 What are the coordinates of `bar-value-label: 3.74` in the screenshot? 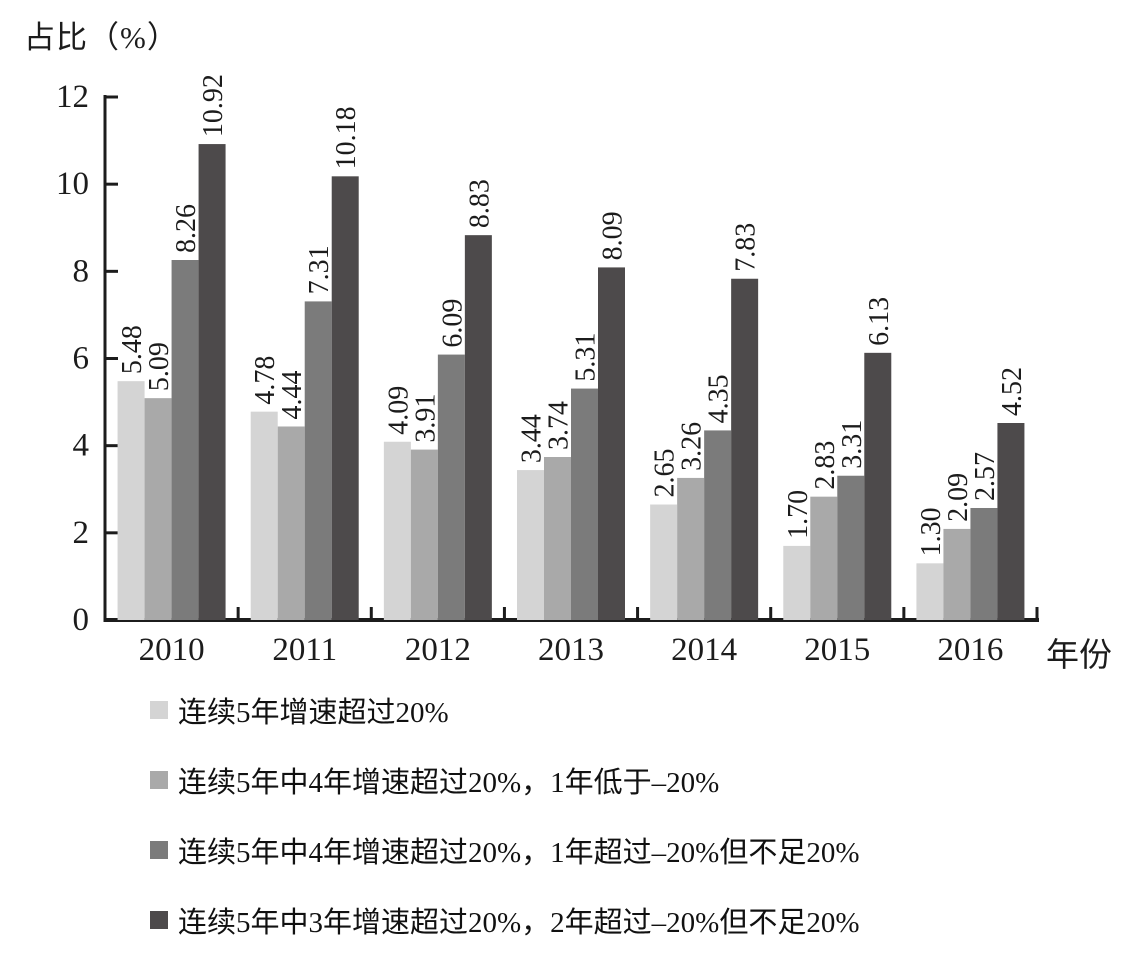 It's located at (559, 425).